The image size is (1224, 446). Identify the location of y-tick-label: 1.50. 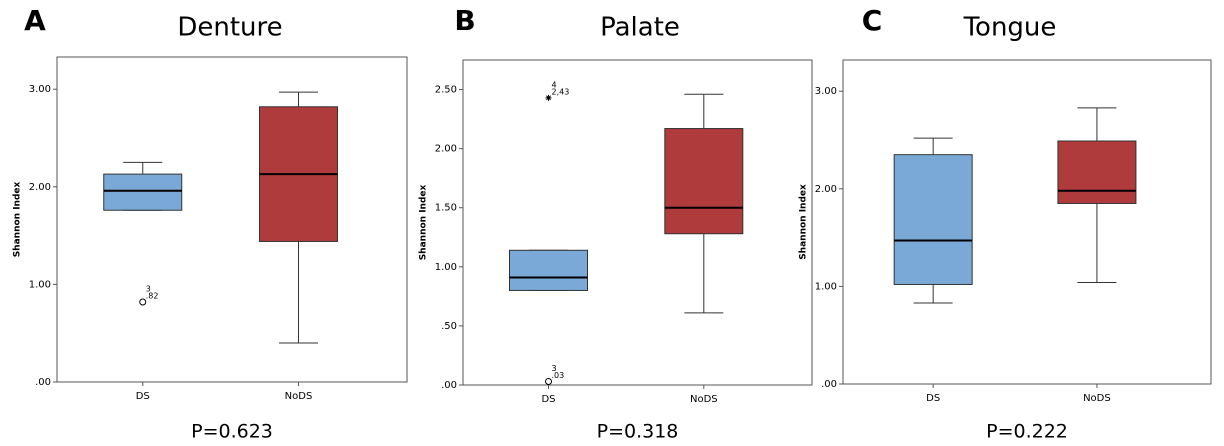
(446, 208).